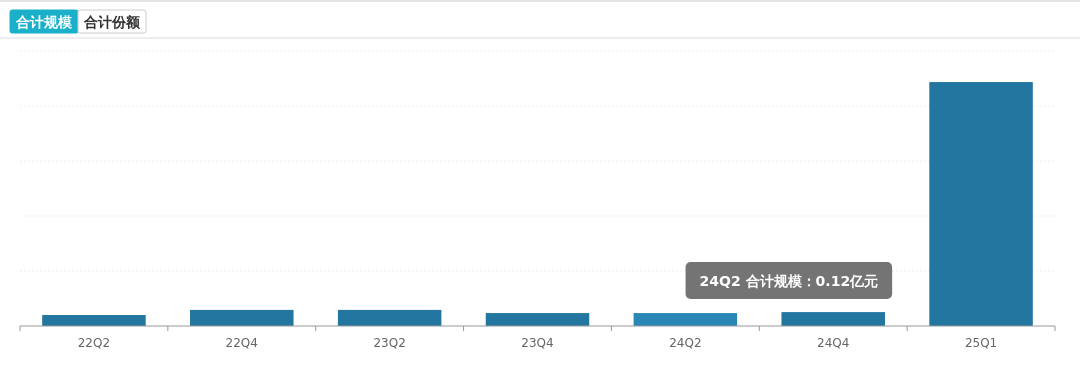 This screenshot has height=365, width=1080. Describe the element at coordinates (789, 281) in the screenshot. I see `annotation: 24Q2 合计规模：0.12亿元` at that location.